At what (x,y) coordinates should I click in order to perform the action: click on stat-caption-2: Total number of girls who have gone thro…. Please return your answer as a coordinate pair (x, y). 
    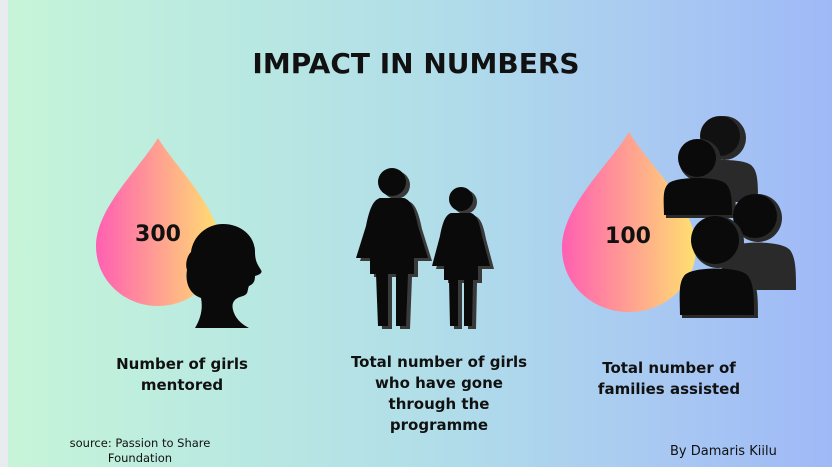
    Looking at the image, I should click on (439, 394).